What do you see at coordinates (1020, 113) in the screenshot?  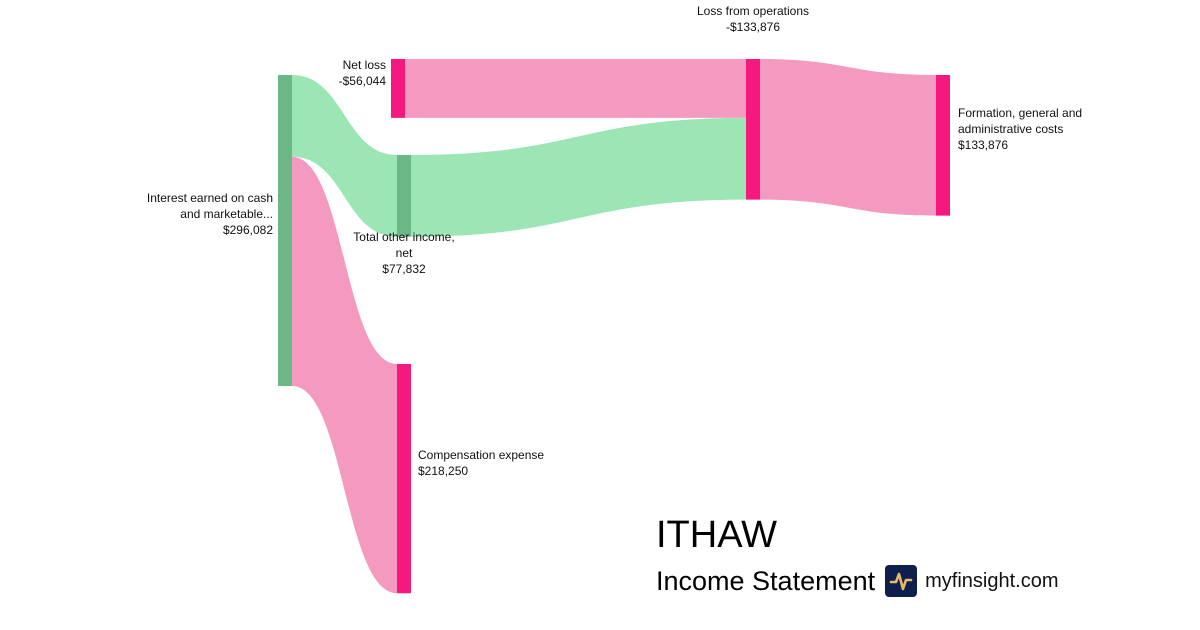 I see `node-label: Formation, general and` at bounding box center [1020, 113].